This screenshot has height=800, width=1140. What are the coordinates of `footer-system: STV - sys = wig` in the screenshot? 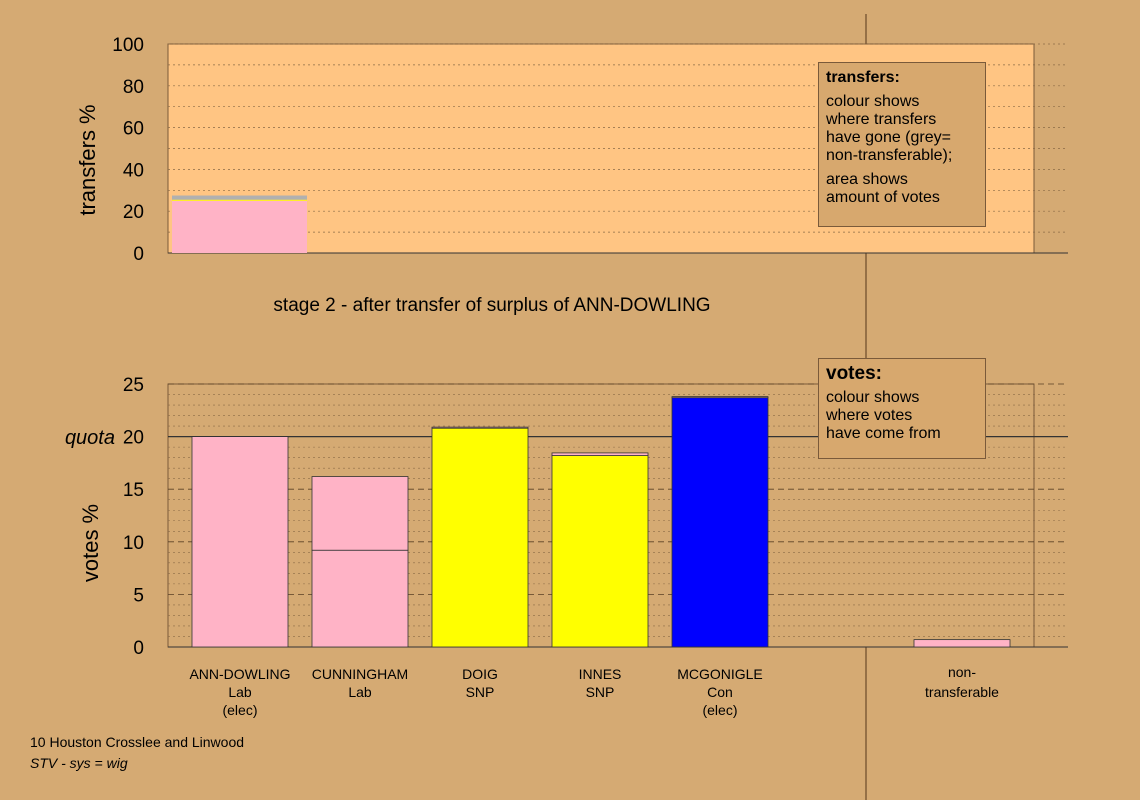 It's located at (79, 763).